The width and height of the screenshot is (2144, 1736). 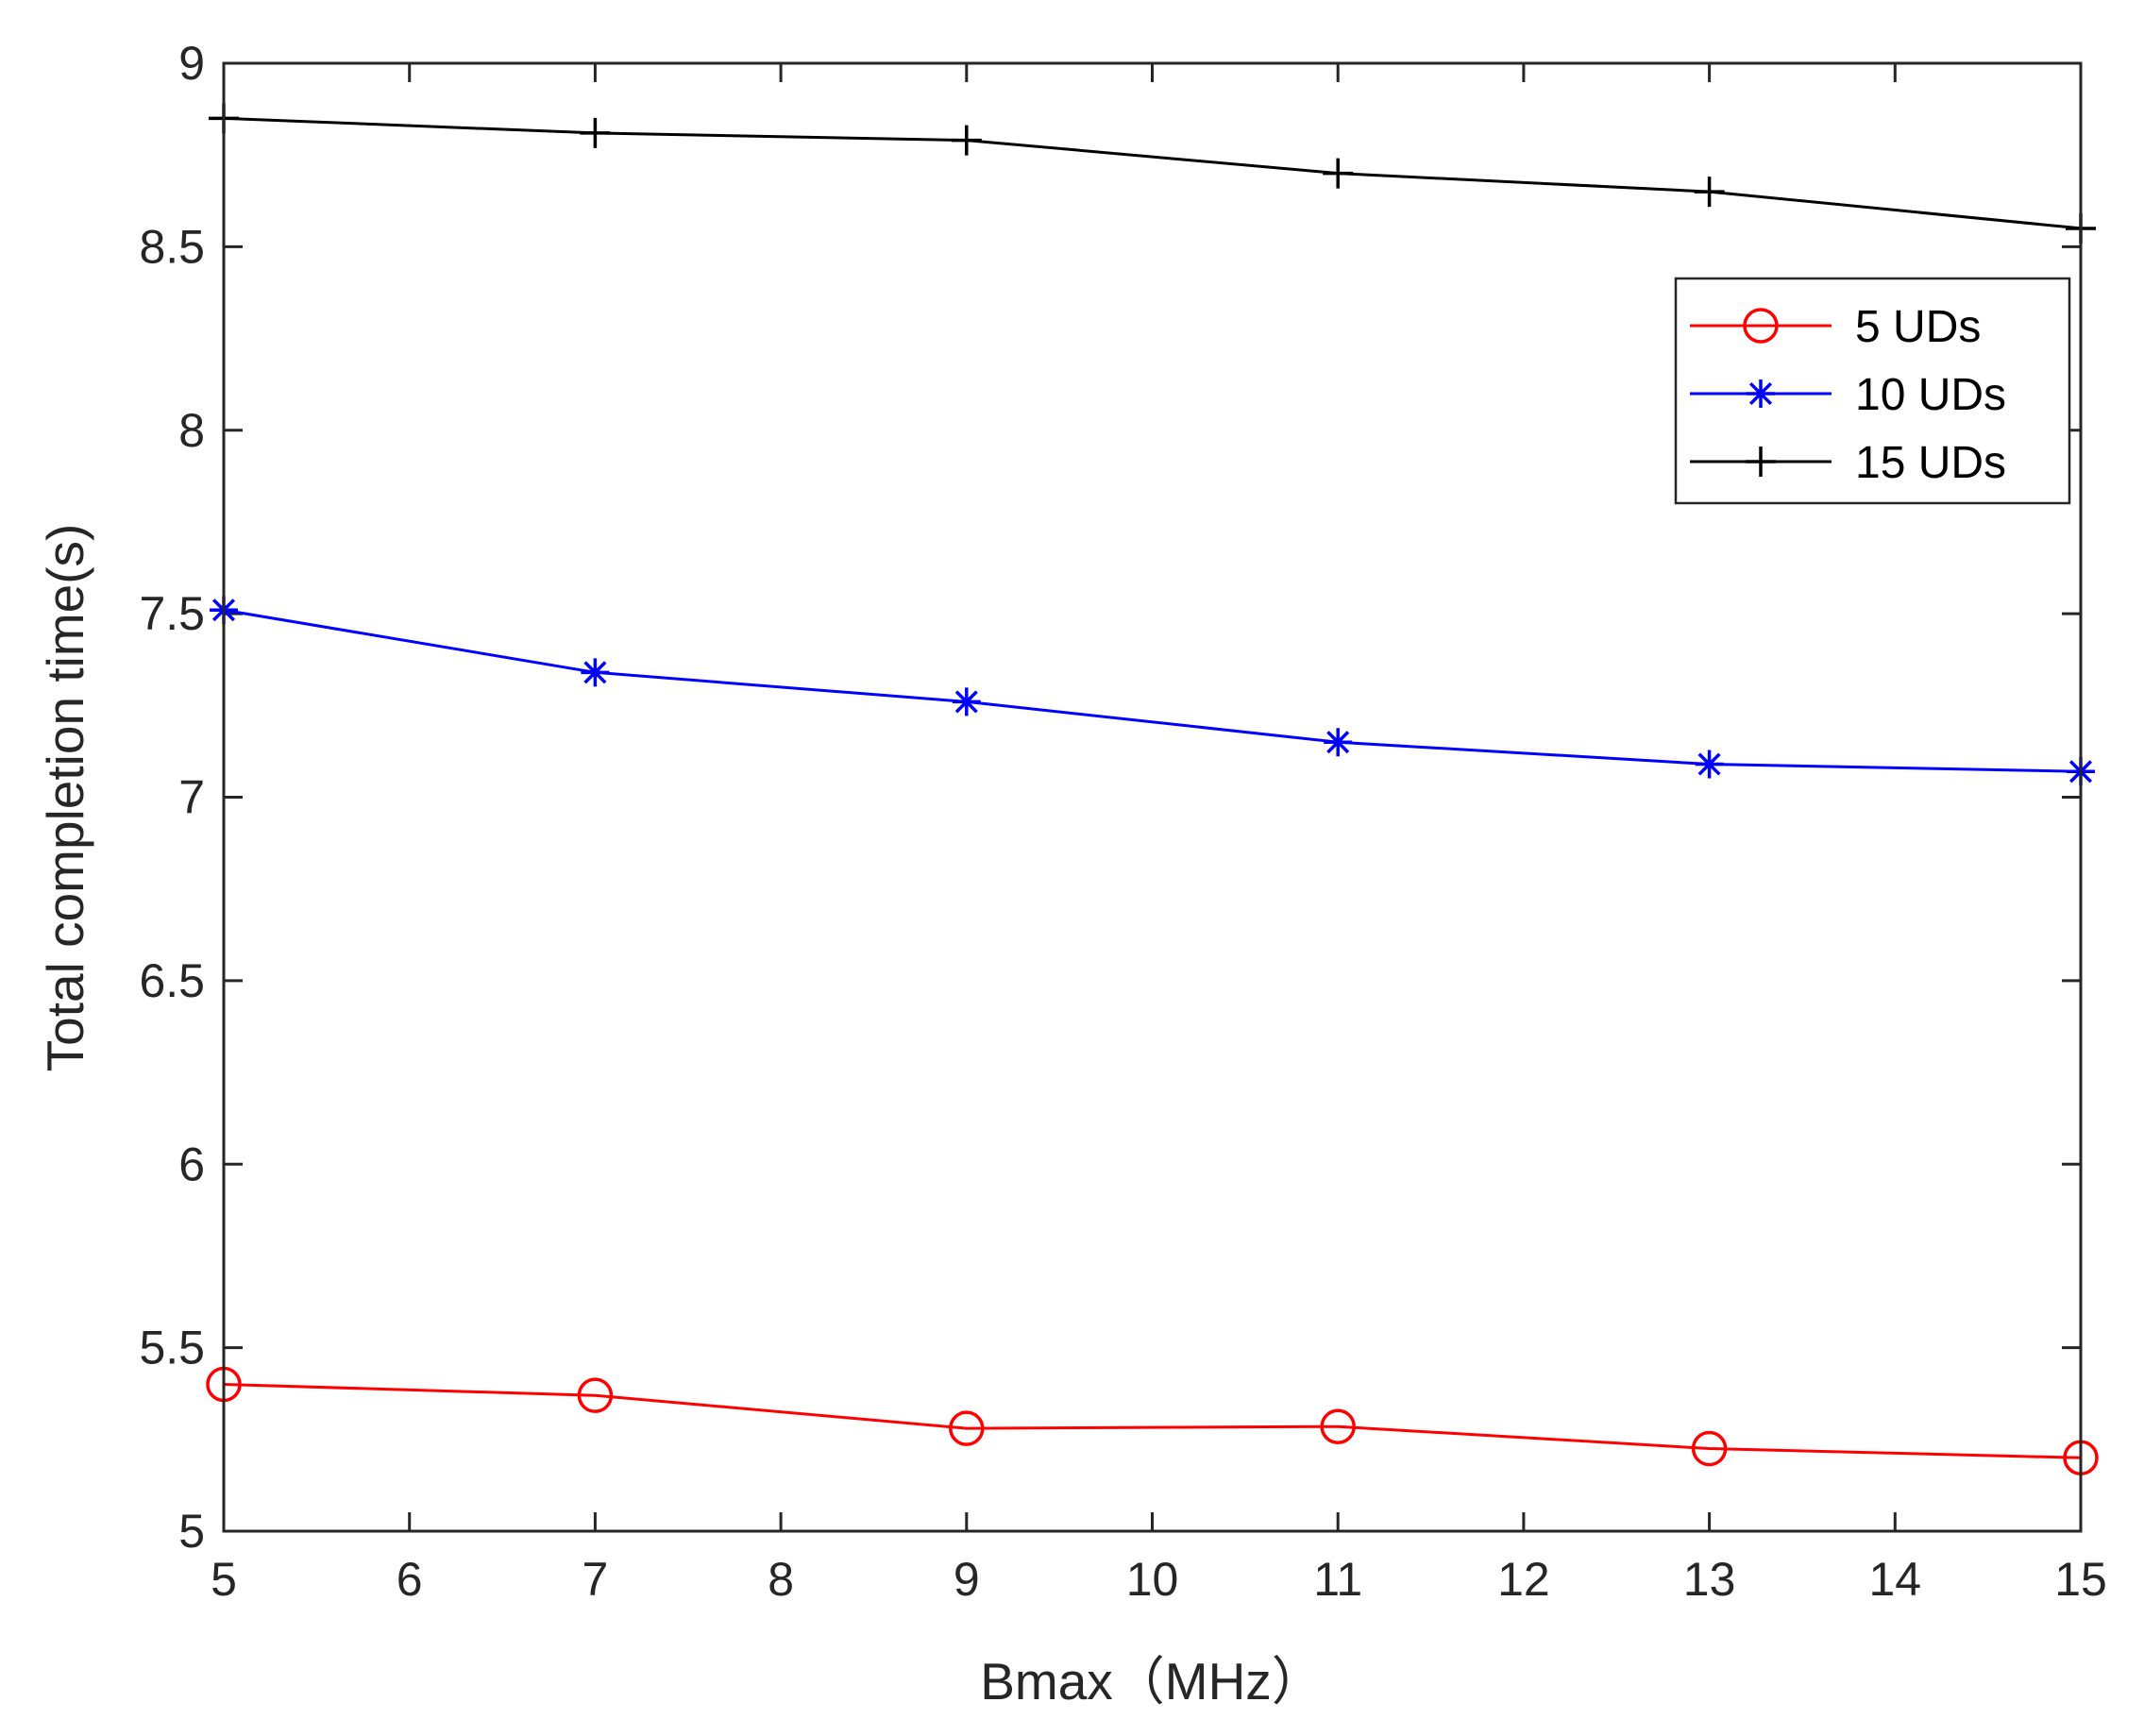 What do you see at coordinates (172, 247) in the screenshot?
I see `y-tick-label: 8.5` at bounding box center [172, 247].